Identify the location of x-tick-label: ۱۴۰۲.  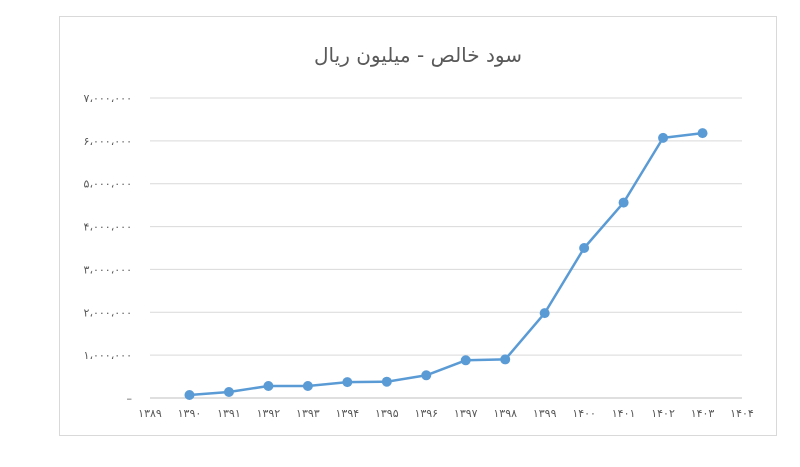
(663, 413).